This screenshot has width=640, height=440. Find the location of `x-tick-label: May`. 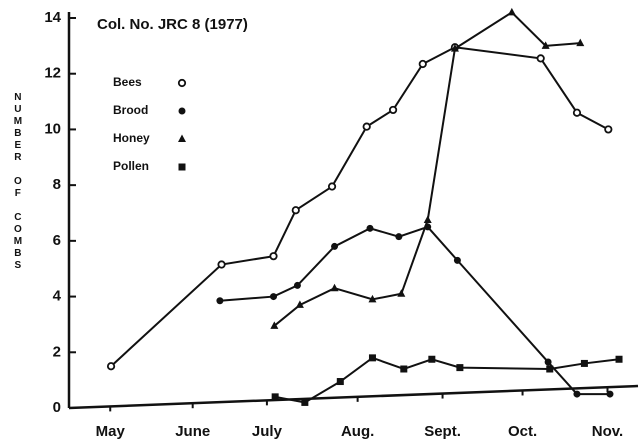

x-tick-label: May is located at coordinates (111, 431).